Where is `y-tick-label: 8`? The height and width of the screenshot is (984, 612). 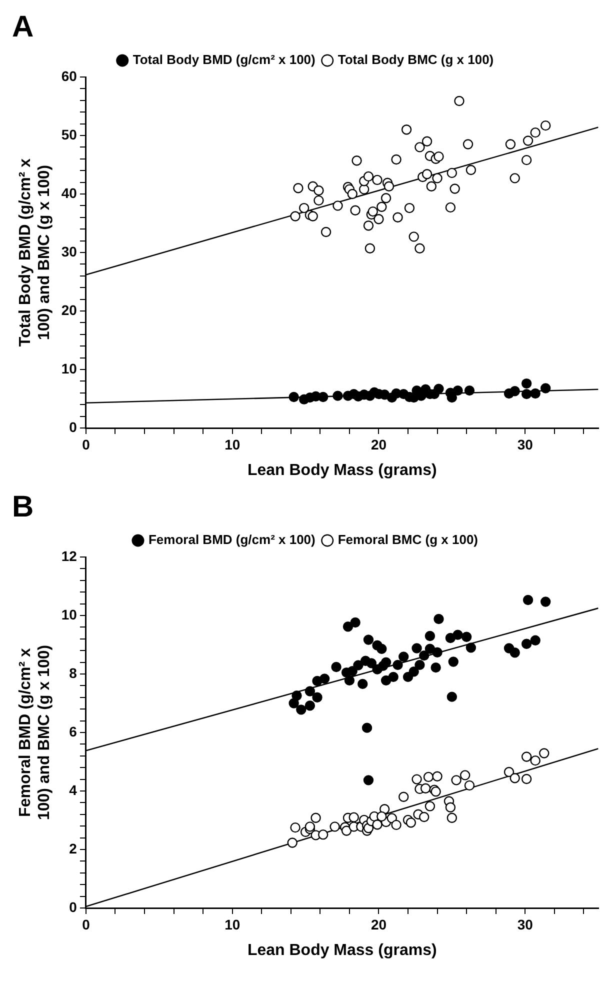 y-tick-label: 8 is located at coordinates (73, 672).